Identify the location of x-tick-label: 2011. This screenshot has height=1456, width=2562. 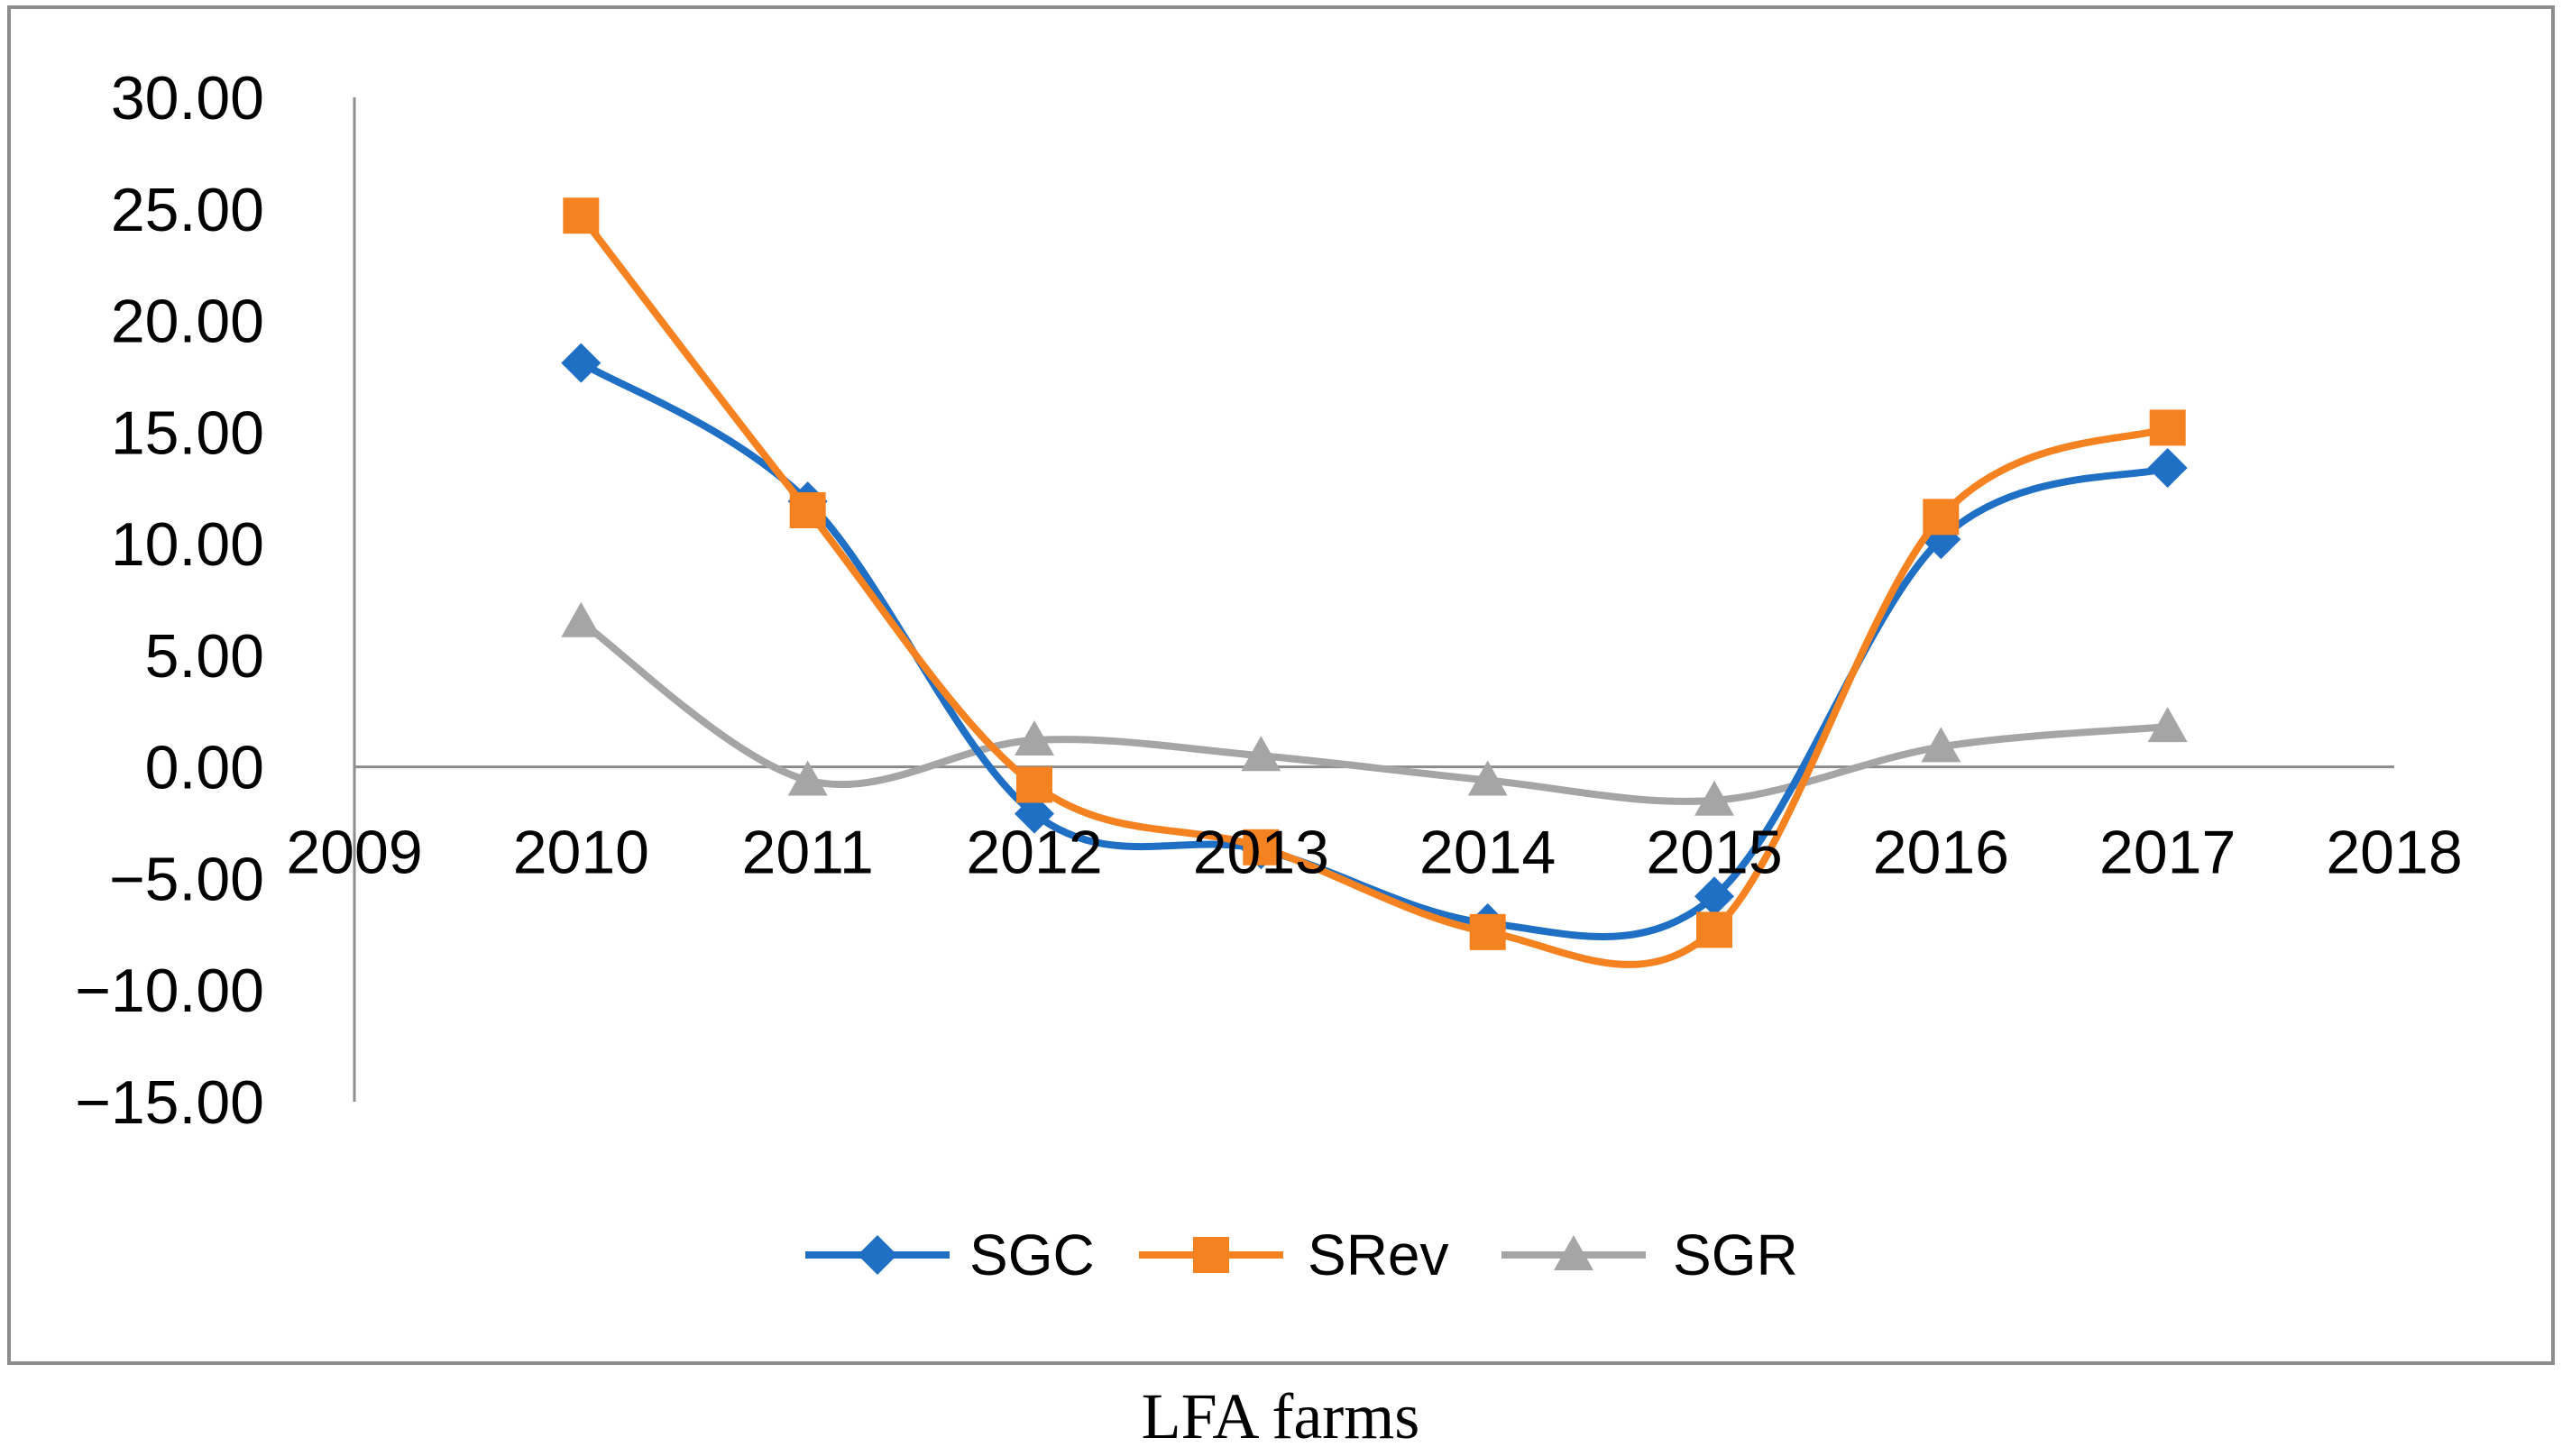
(808, 853).